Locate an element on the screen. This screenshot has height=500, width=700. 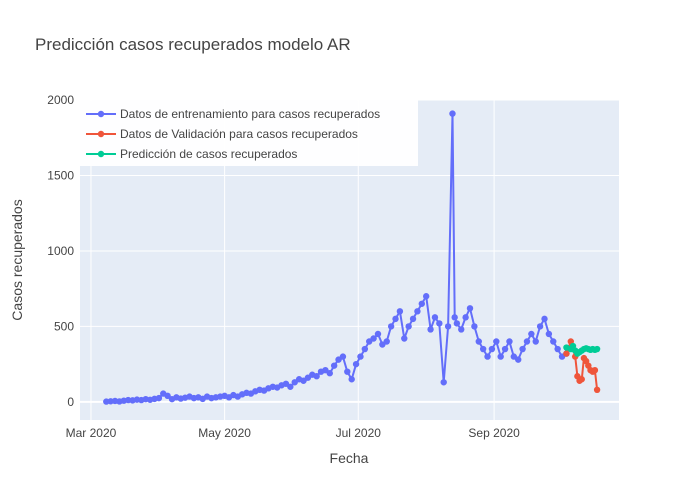
x-tick-label: Mar 2020 is located at coordinates (91, 433).